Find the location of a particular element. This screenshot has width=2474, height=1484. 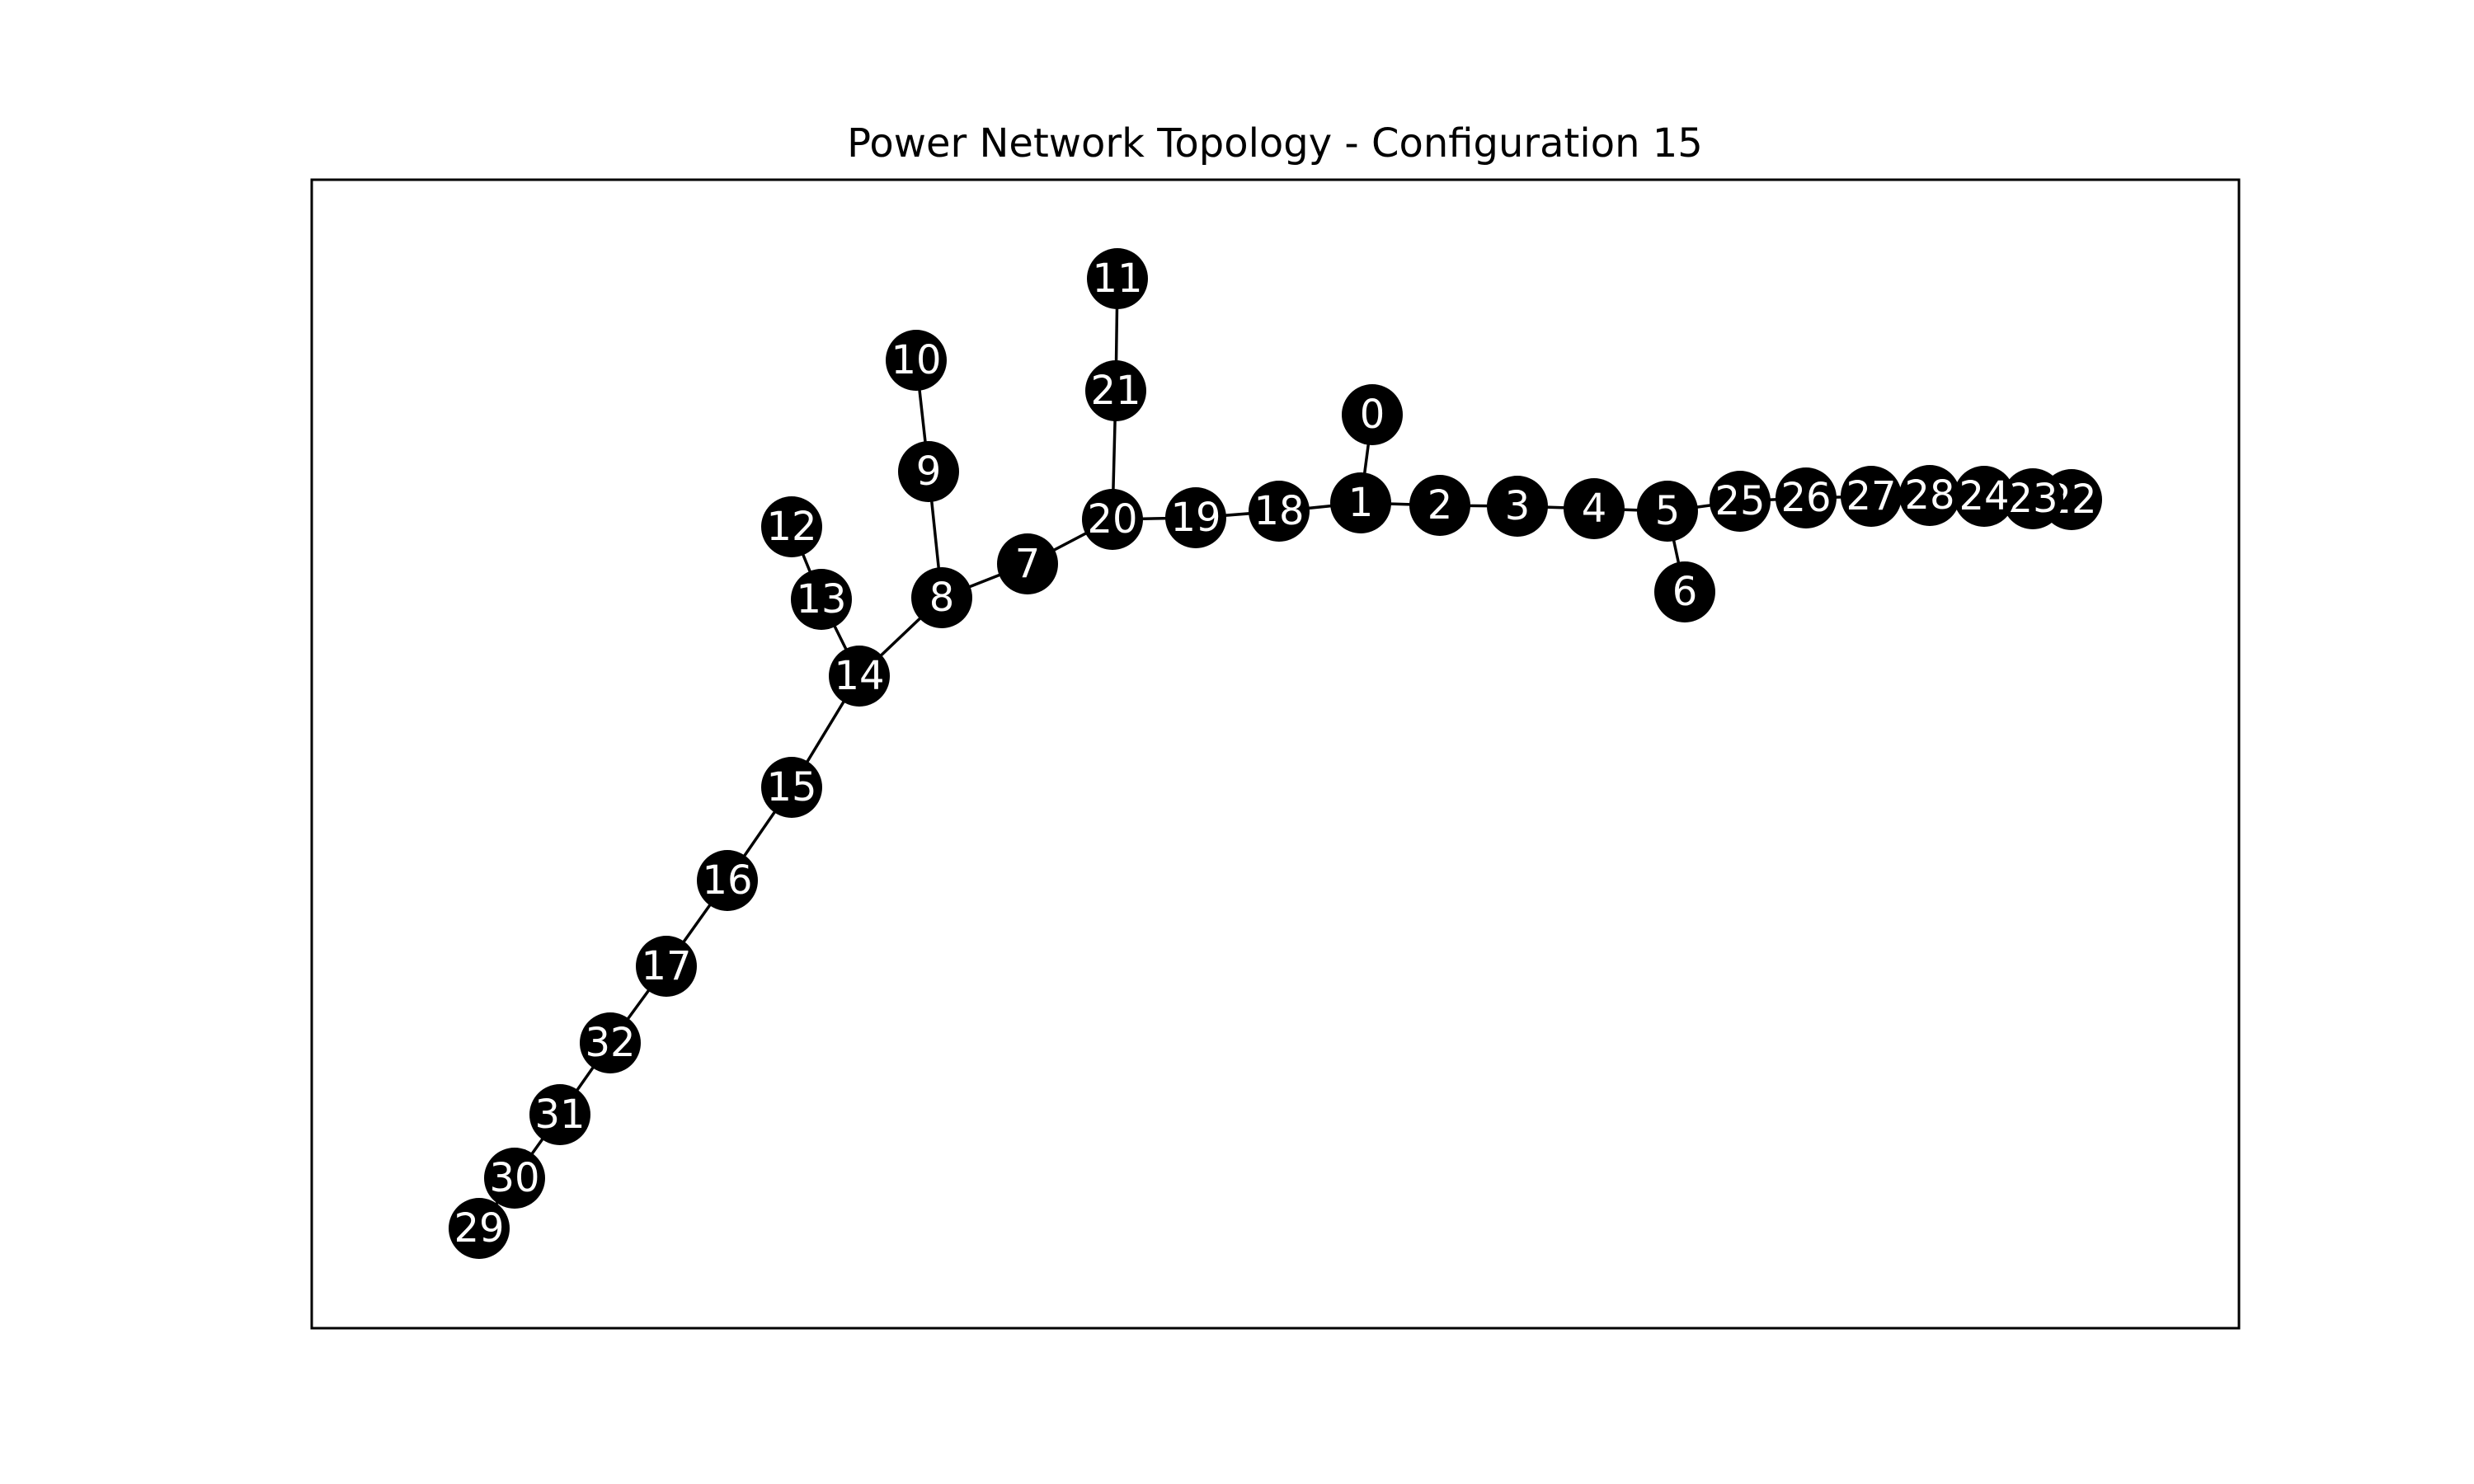

node-14: 14 is located at coordinates (859, 676).